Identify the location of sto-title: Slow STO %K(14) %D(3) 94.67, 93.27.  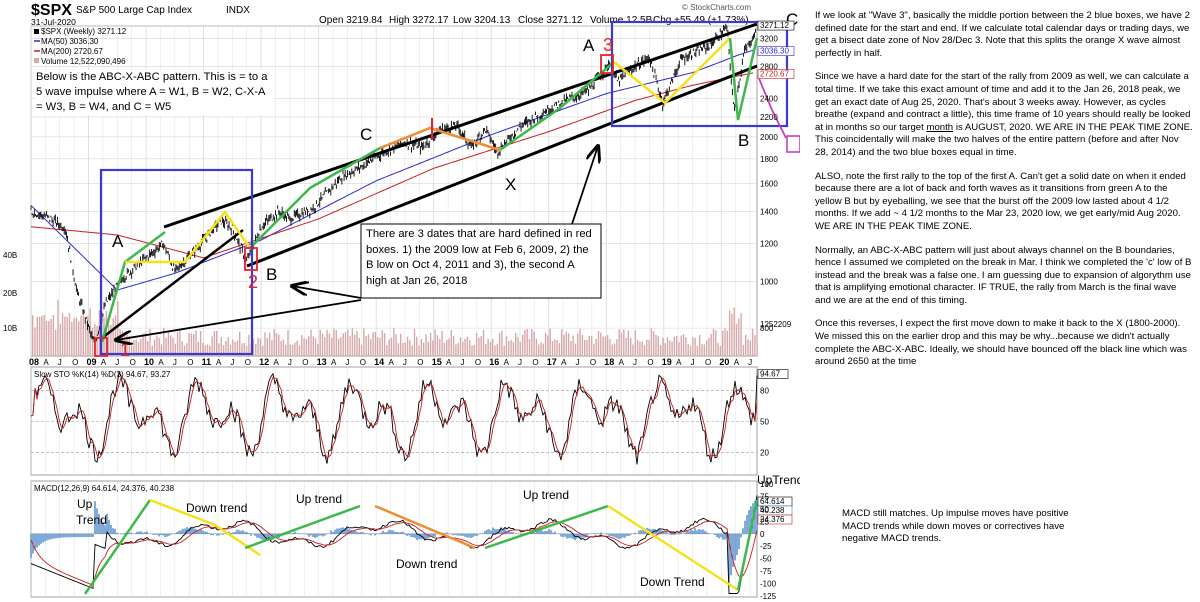
(102, 374).